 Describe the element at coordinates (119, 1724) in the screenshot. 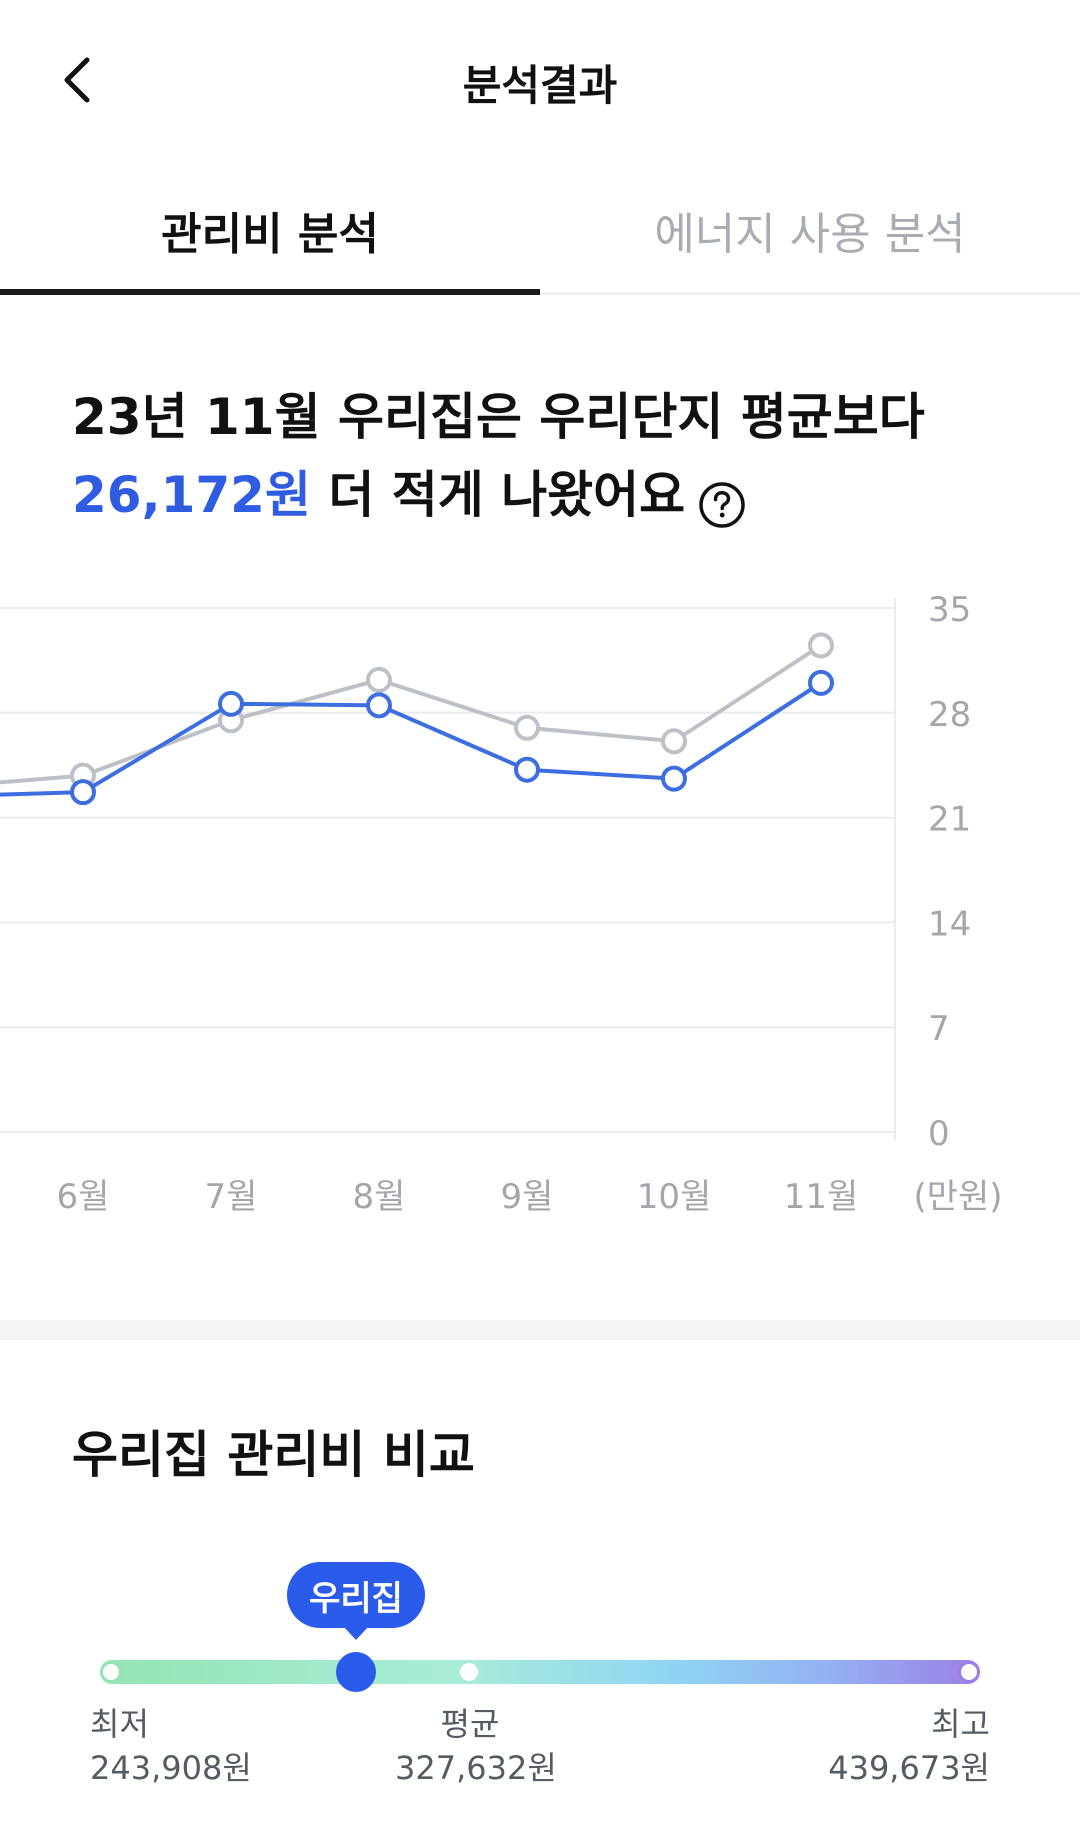

I see `min-label: 최저` at that location.